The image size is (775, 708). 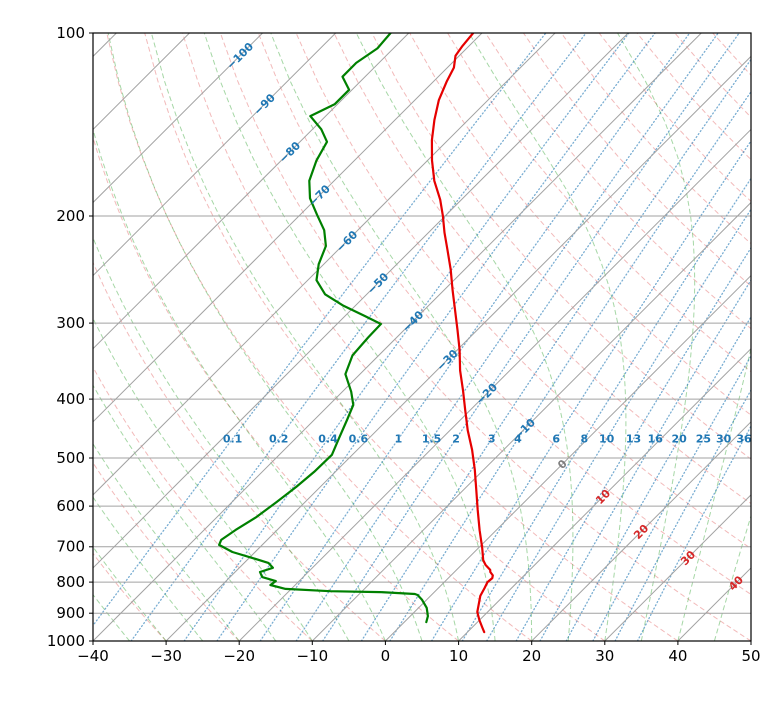 I want to click on mixing-ratio-labels: 0.1 0.2 0.4 0.6 1 1.5 2 3 4 6 8 10 13 16 20 25 30 36, so click(x=487, y=439).